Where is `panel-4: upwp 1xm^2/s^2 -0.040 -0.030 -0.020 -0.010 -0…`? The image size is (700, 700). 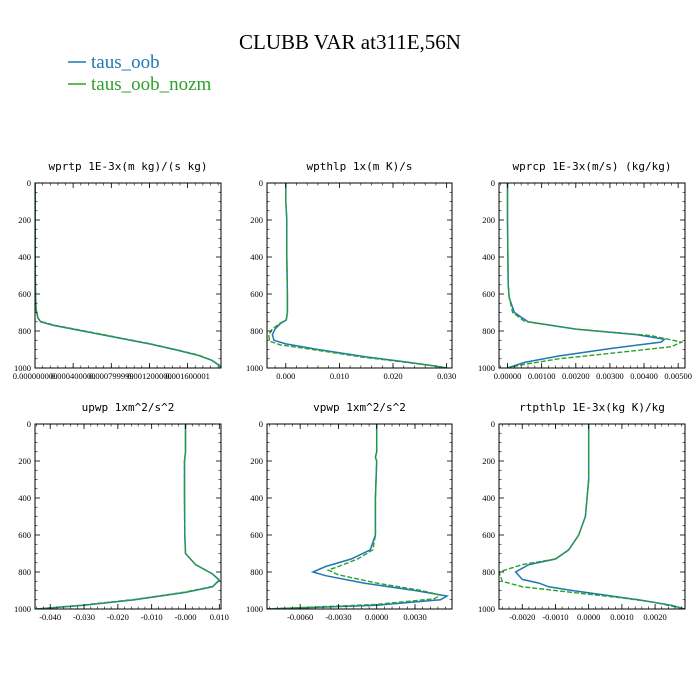 panel-4: upwp 1xm^2/s^2 -0.040 -0.030 -0.020 -0.010 -0… is located at coordinates (121, 511).